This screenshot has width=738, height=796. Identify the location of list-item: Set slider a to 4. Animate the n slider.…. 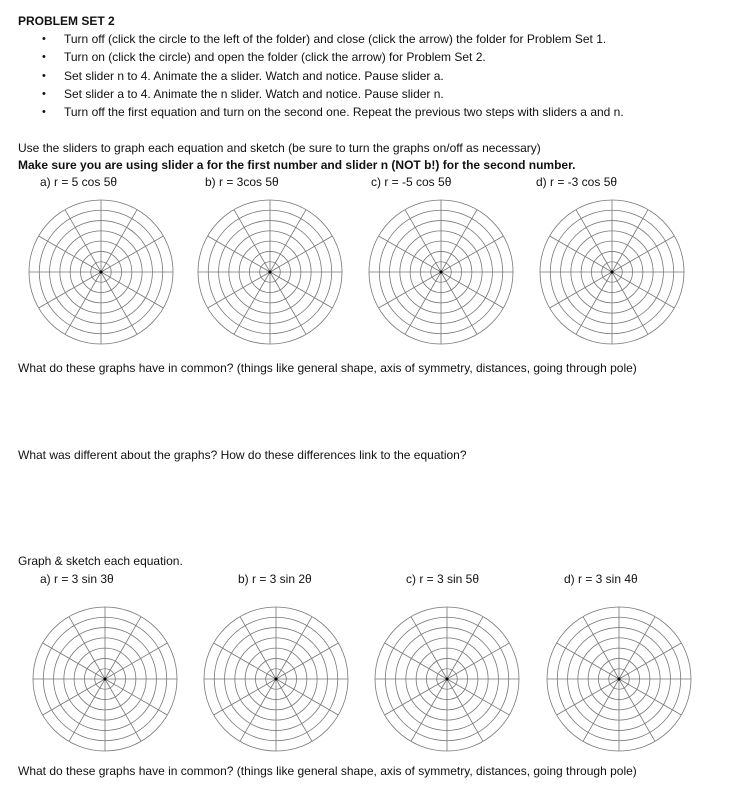
(254, 94).